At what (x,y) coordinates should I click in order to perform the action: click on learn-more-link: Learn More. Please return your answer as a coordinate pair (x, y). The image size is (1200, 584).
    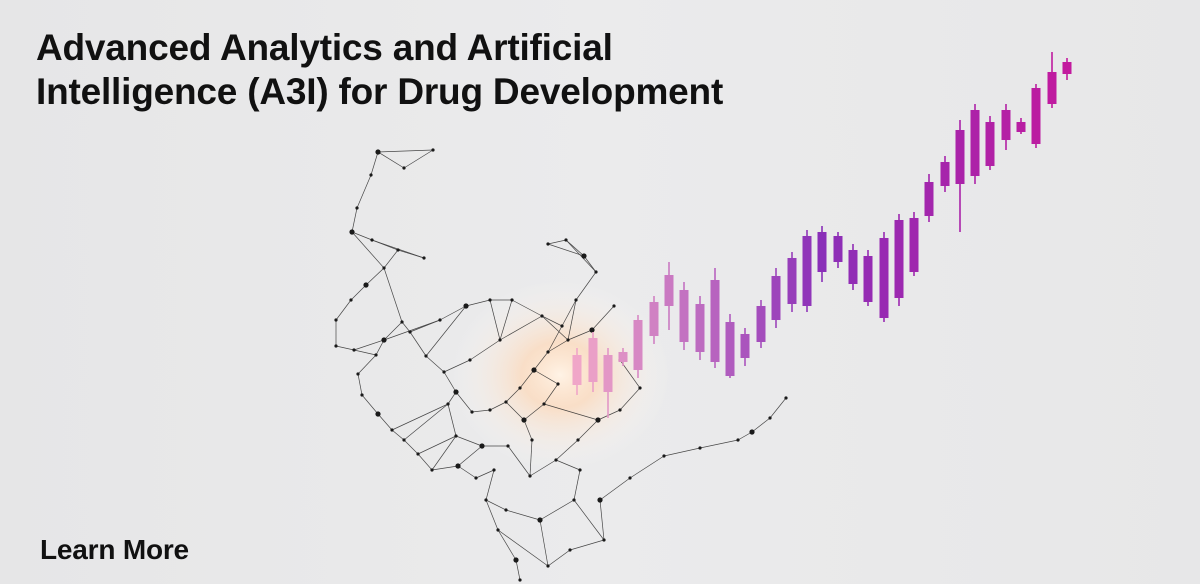
    Looking at the image, I should click on (114, 549).